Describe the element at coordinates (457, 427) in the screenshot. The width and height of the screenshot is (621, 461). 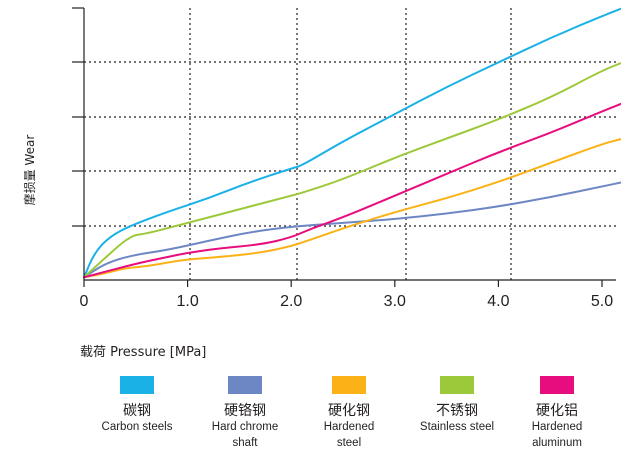
I see `legend-label-en: Stainless steel` at that location.